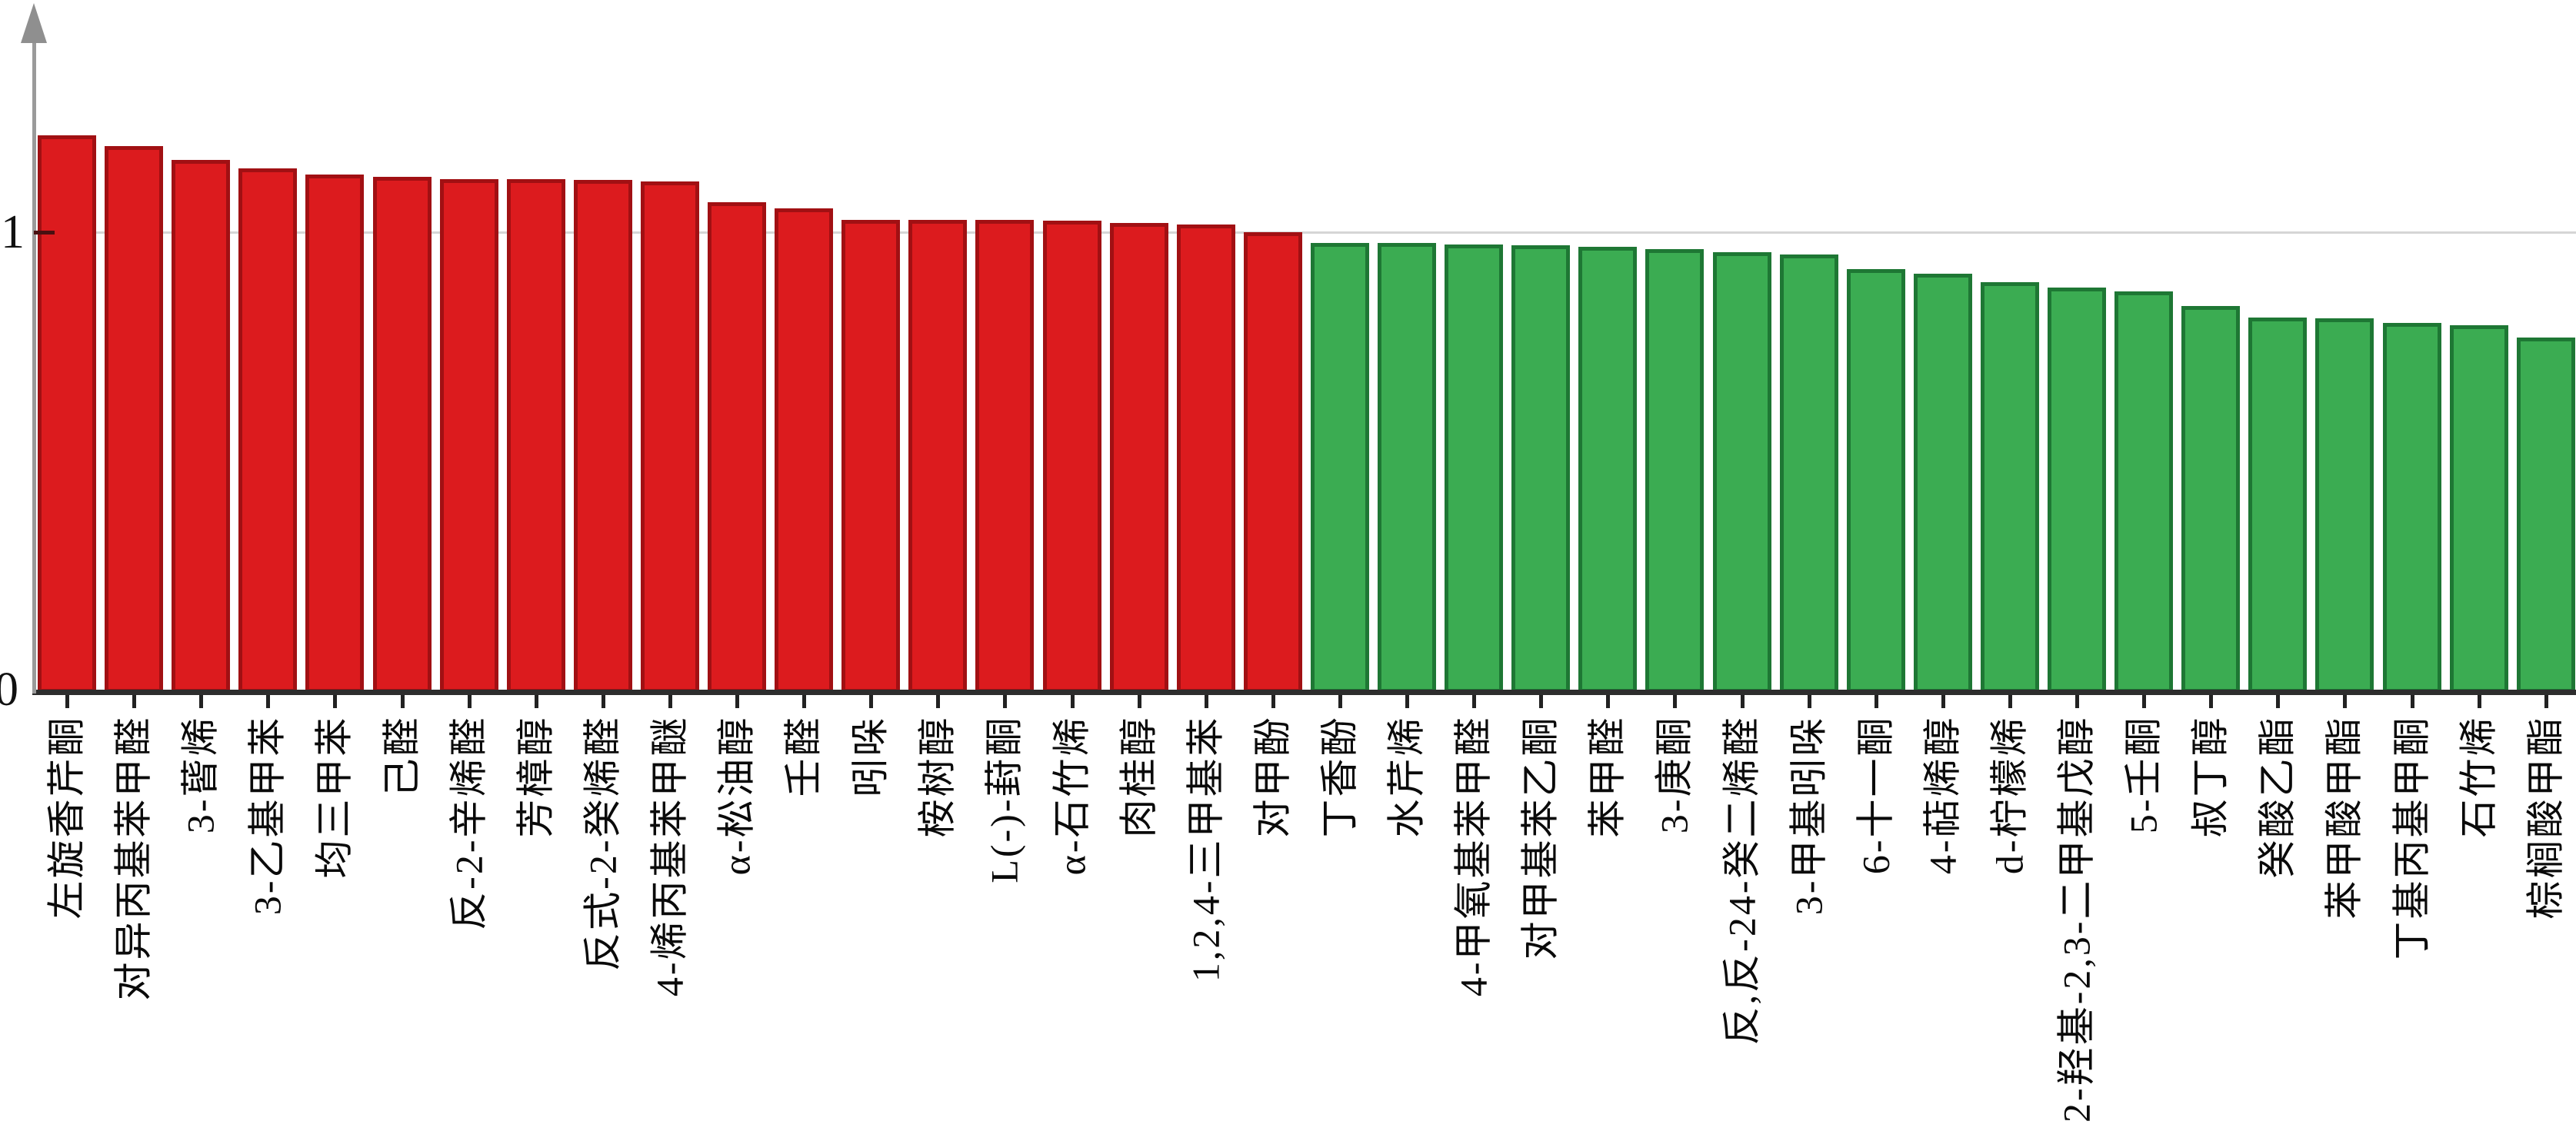 This screenshot has height=1141, width=2576. I want to click on x-axis-label: 4-烯丙基苯甲醚, so click(669, 856).